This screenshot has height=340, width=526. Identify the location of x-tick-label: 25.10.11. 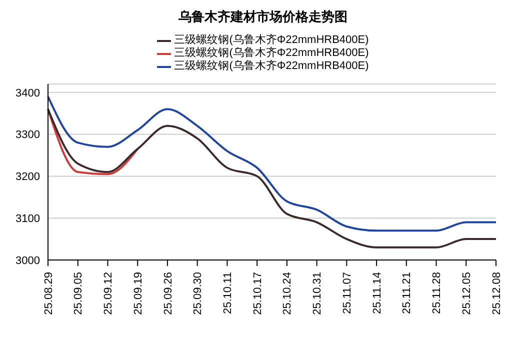
(228, 293).